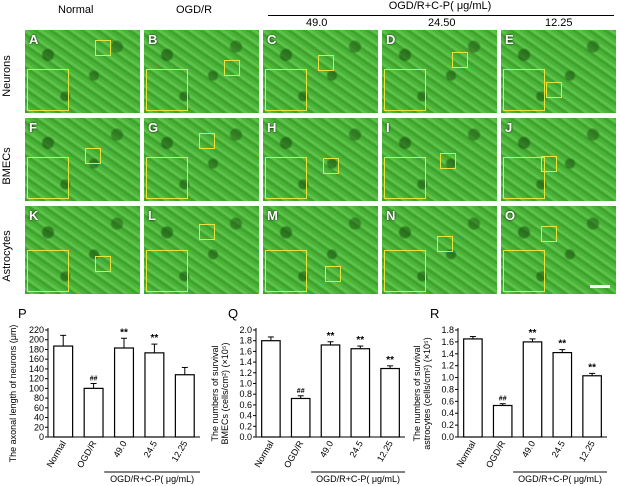 The height and width of the screenshot is (486, 620). I want to click on y-tick-label: 1.2, so click(447, 366).